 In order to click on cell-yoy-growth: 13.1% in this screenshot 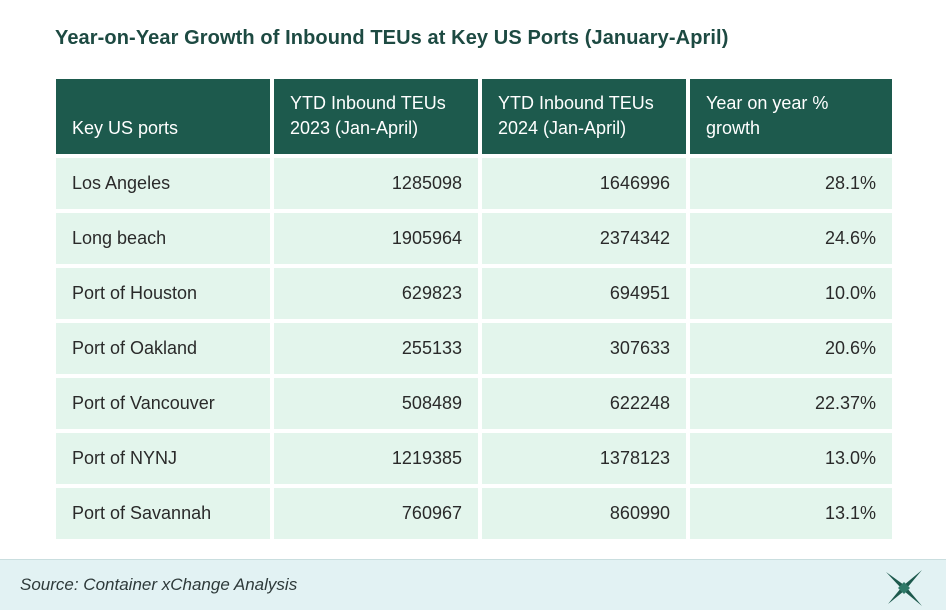, I will do `click(791, 513)`.